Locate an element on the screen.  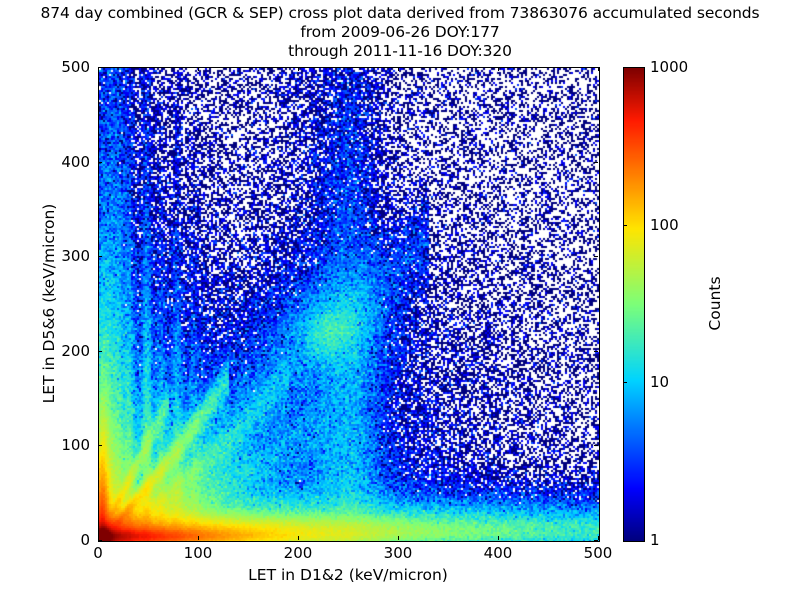
colorbar-tick-label: 1000 is located at coordinates (669, 67).